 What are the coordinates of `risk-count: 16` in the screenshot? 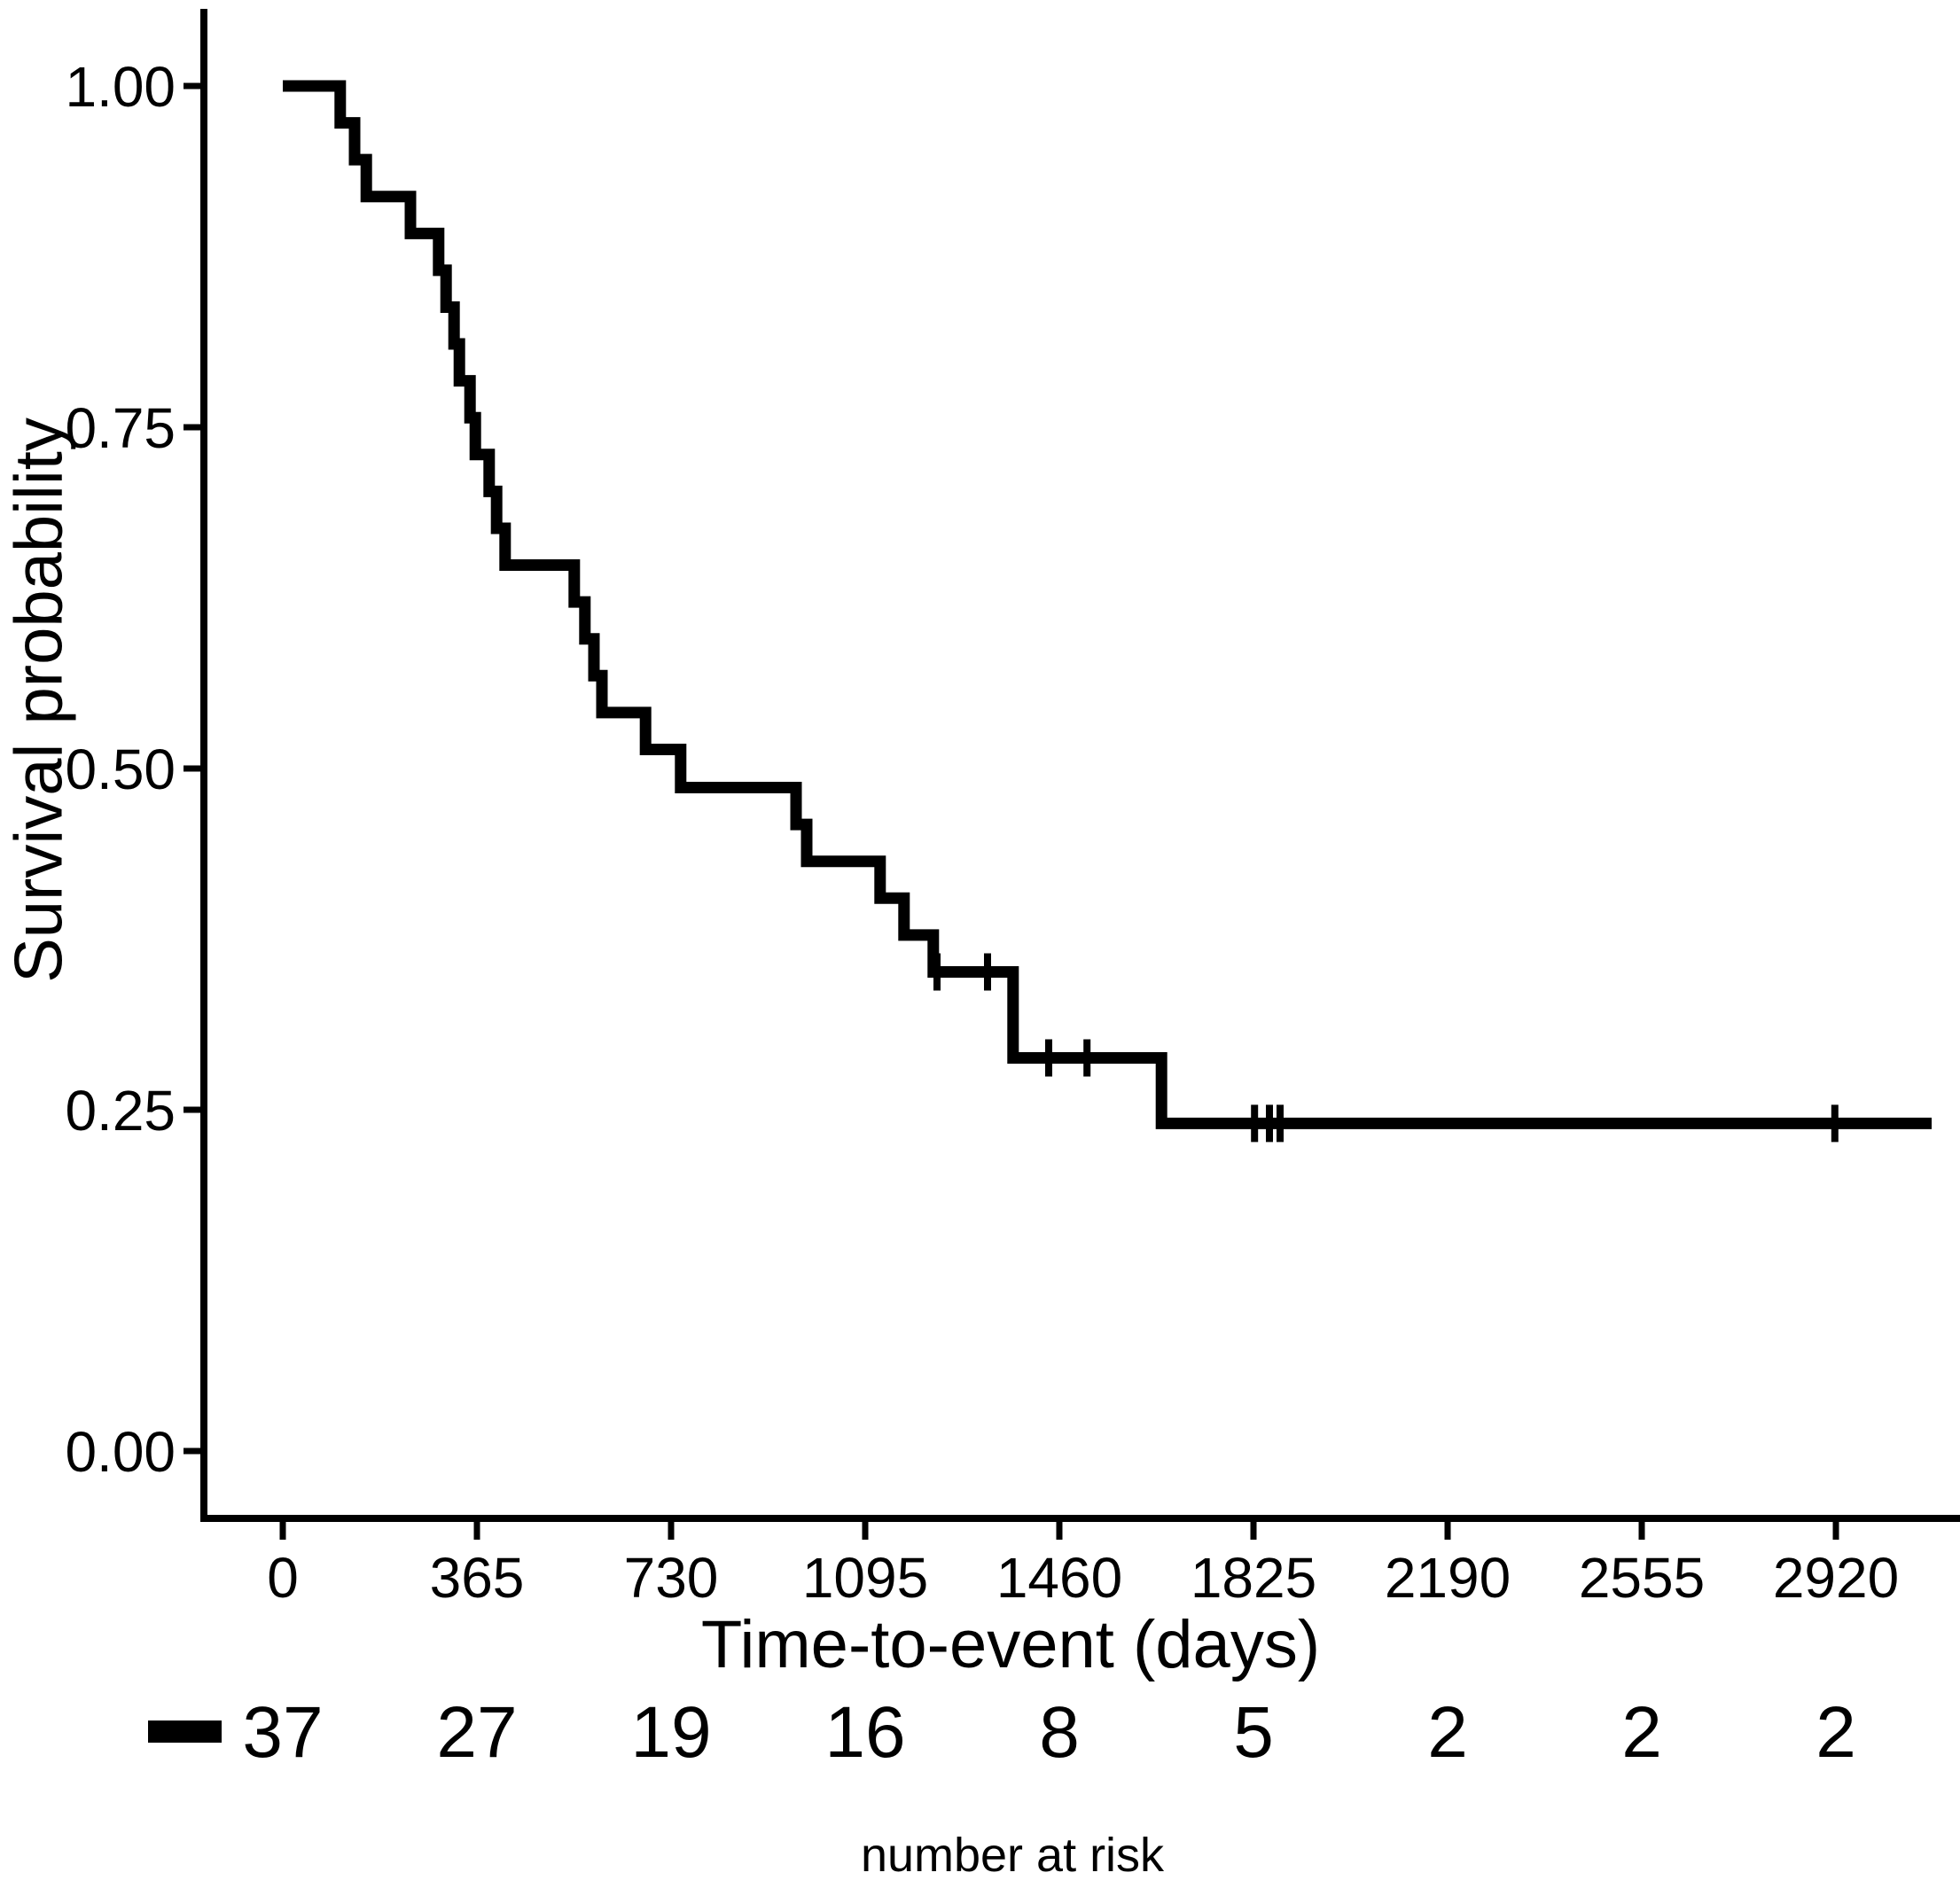 It's located at (864, 1732).